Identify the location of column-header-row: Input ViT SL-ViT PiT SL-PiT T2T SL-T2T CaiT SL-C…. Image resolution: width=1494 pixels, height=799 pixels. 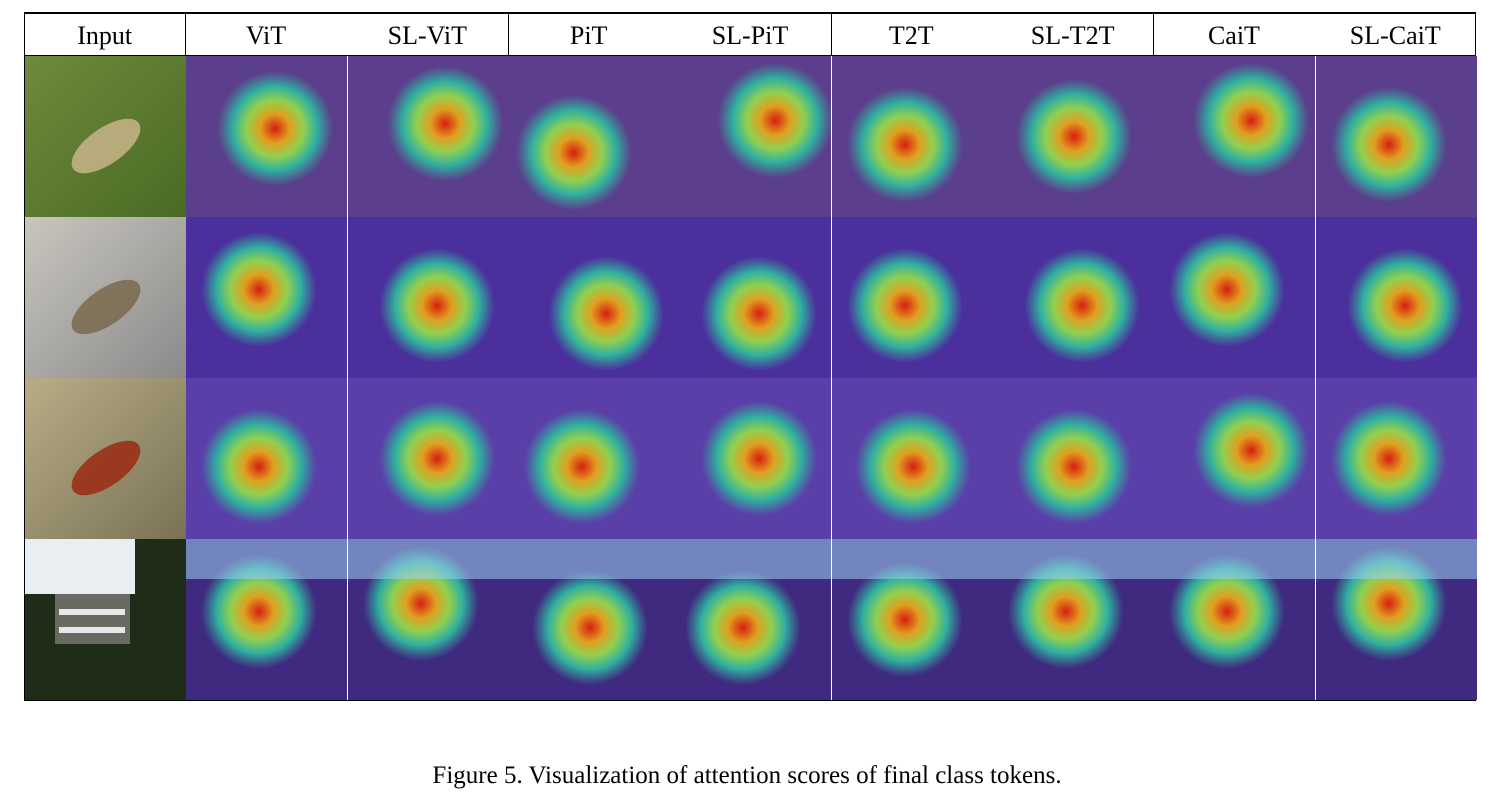
(750, 34).